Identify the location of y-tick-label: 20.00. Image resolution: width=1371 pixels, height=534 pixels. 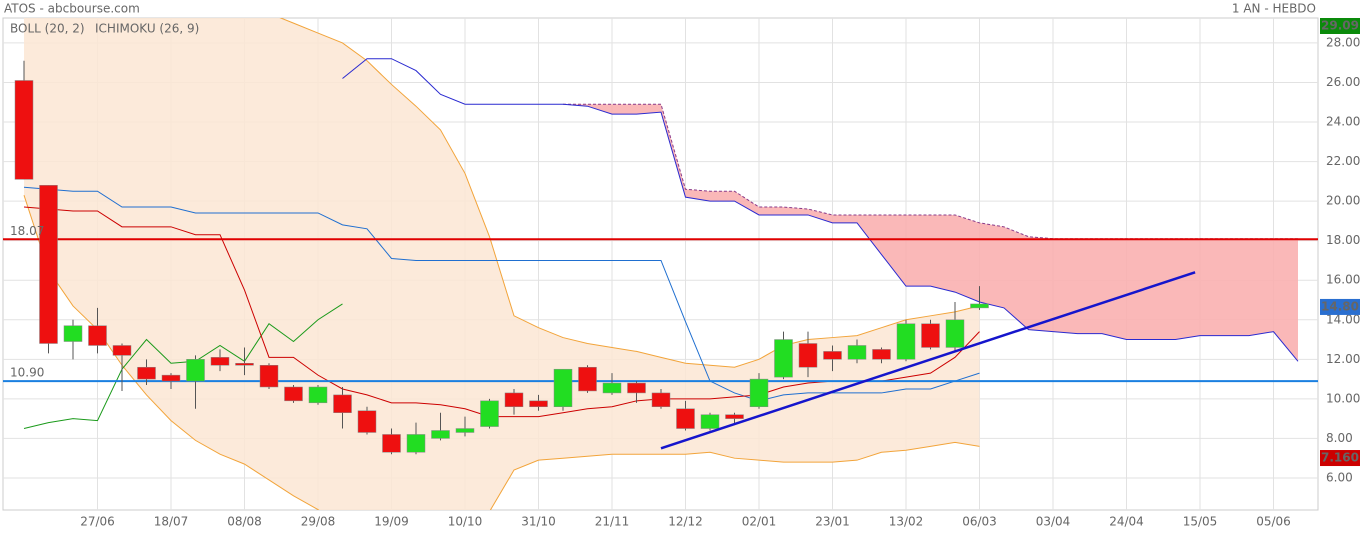
(1343, 201).